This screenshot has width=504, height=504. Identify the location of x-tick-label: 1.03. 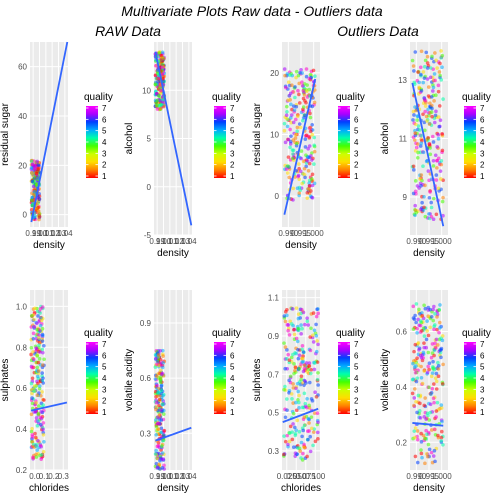
(183, 476).